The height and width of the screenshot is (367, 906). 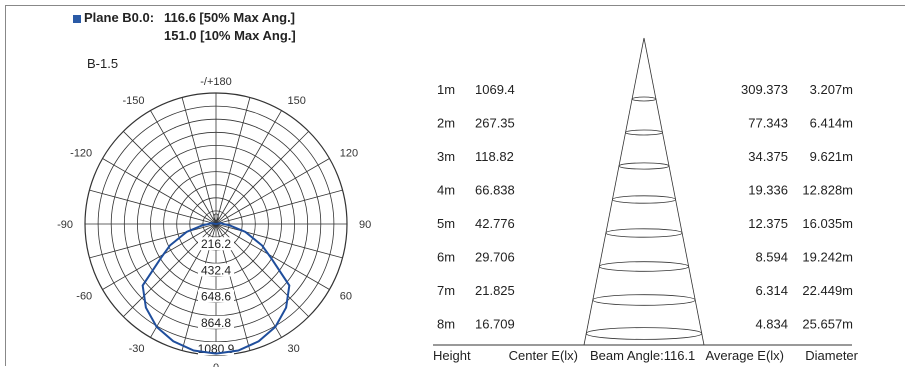 What do you see at coordinates (827, 190) in the screenshot?
I see `diameter-cell: 12.828m` at bounding box center [827, 190].